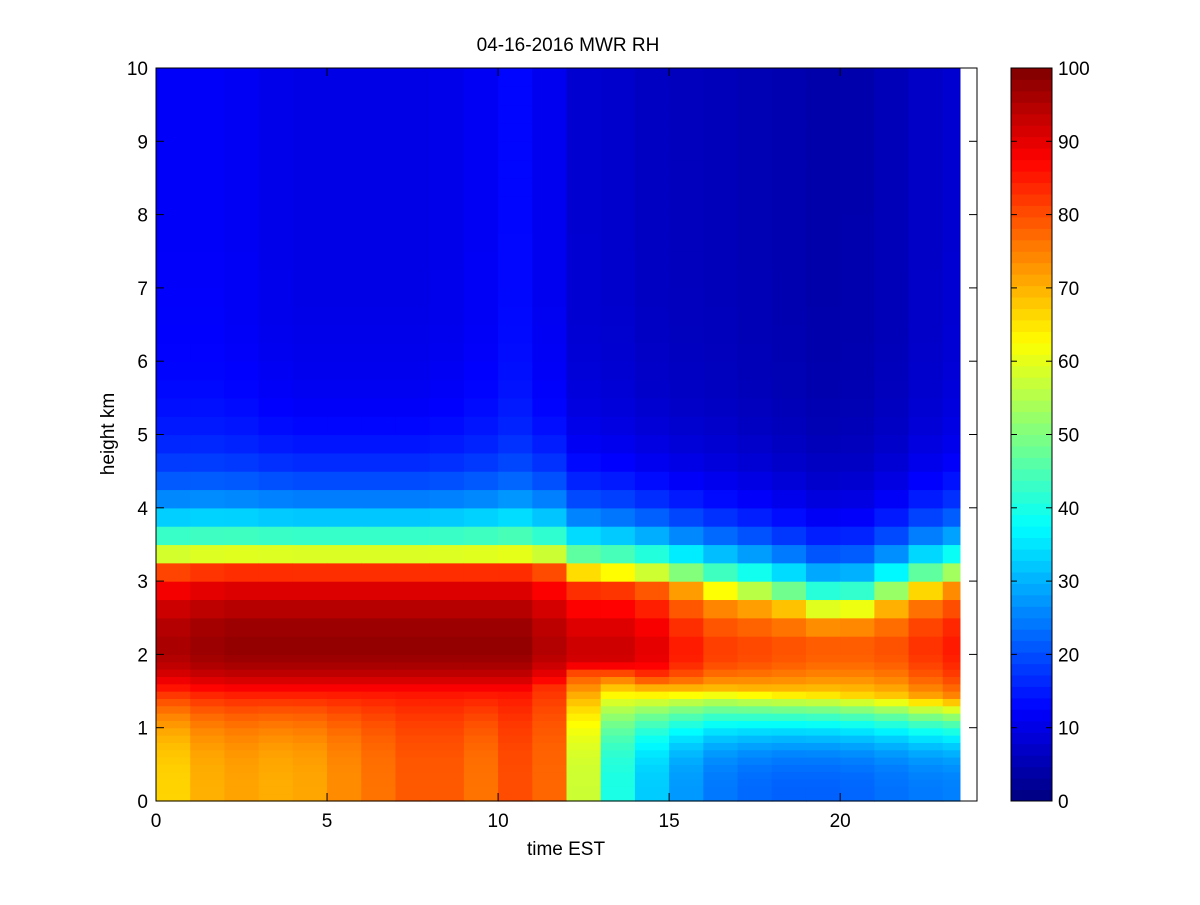 The width and height of the screenshot is (1200, 905). I want to click on x-axis-label: time EST, so click(566, 849).